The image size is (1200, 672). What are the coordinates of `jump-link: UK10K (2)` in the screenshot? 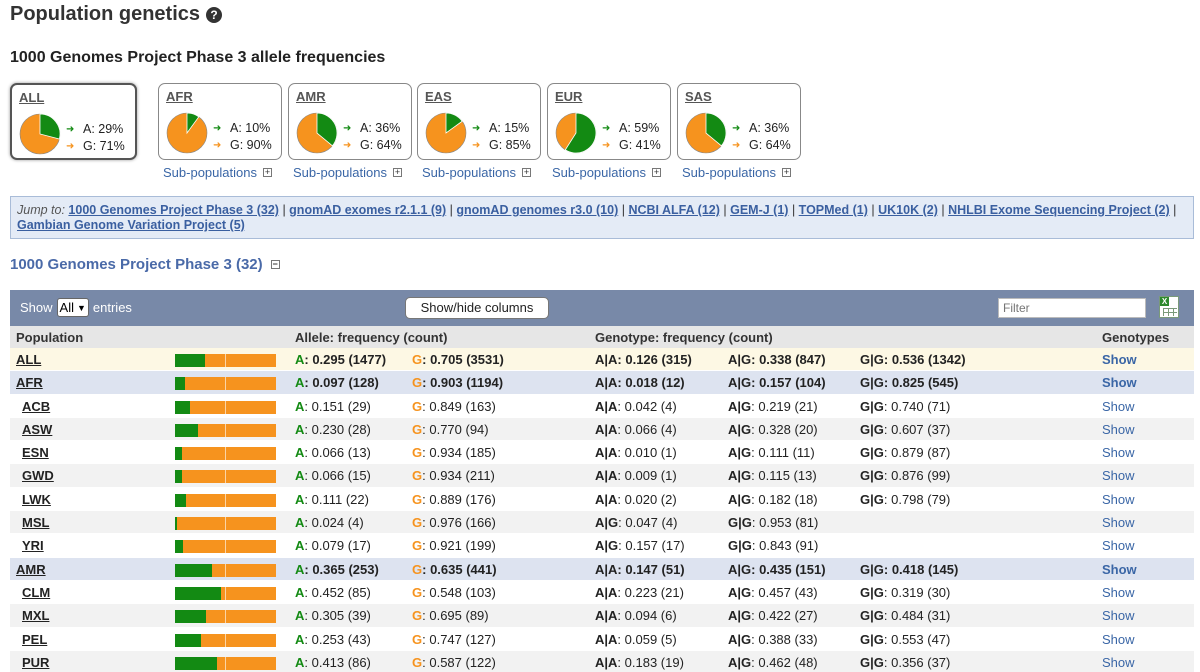 It's located at (908, 210).